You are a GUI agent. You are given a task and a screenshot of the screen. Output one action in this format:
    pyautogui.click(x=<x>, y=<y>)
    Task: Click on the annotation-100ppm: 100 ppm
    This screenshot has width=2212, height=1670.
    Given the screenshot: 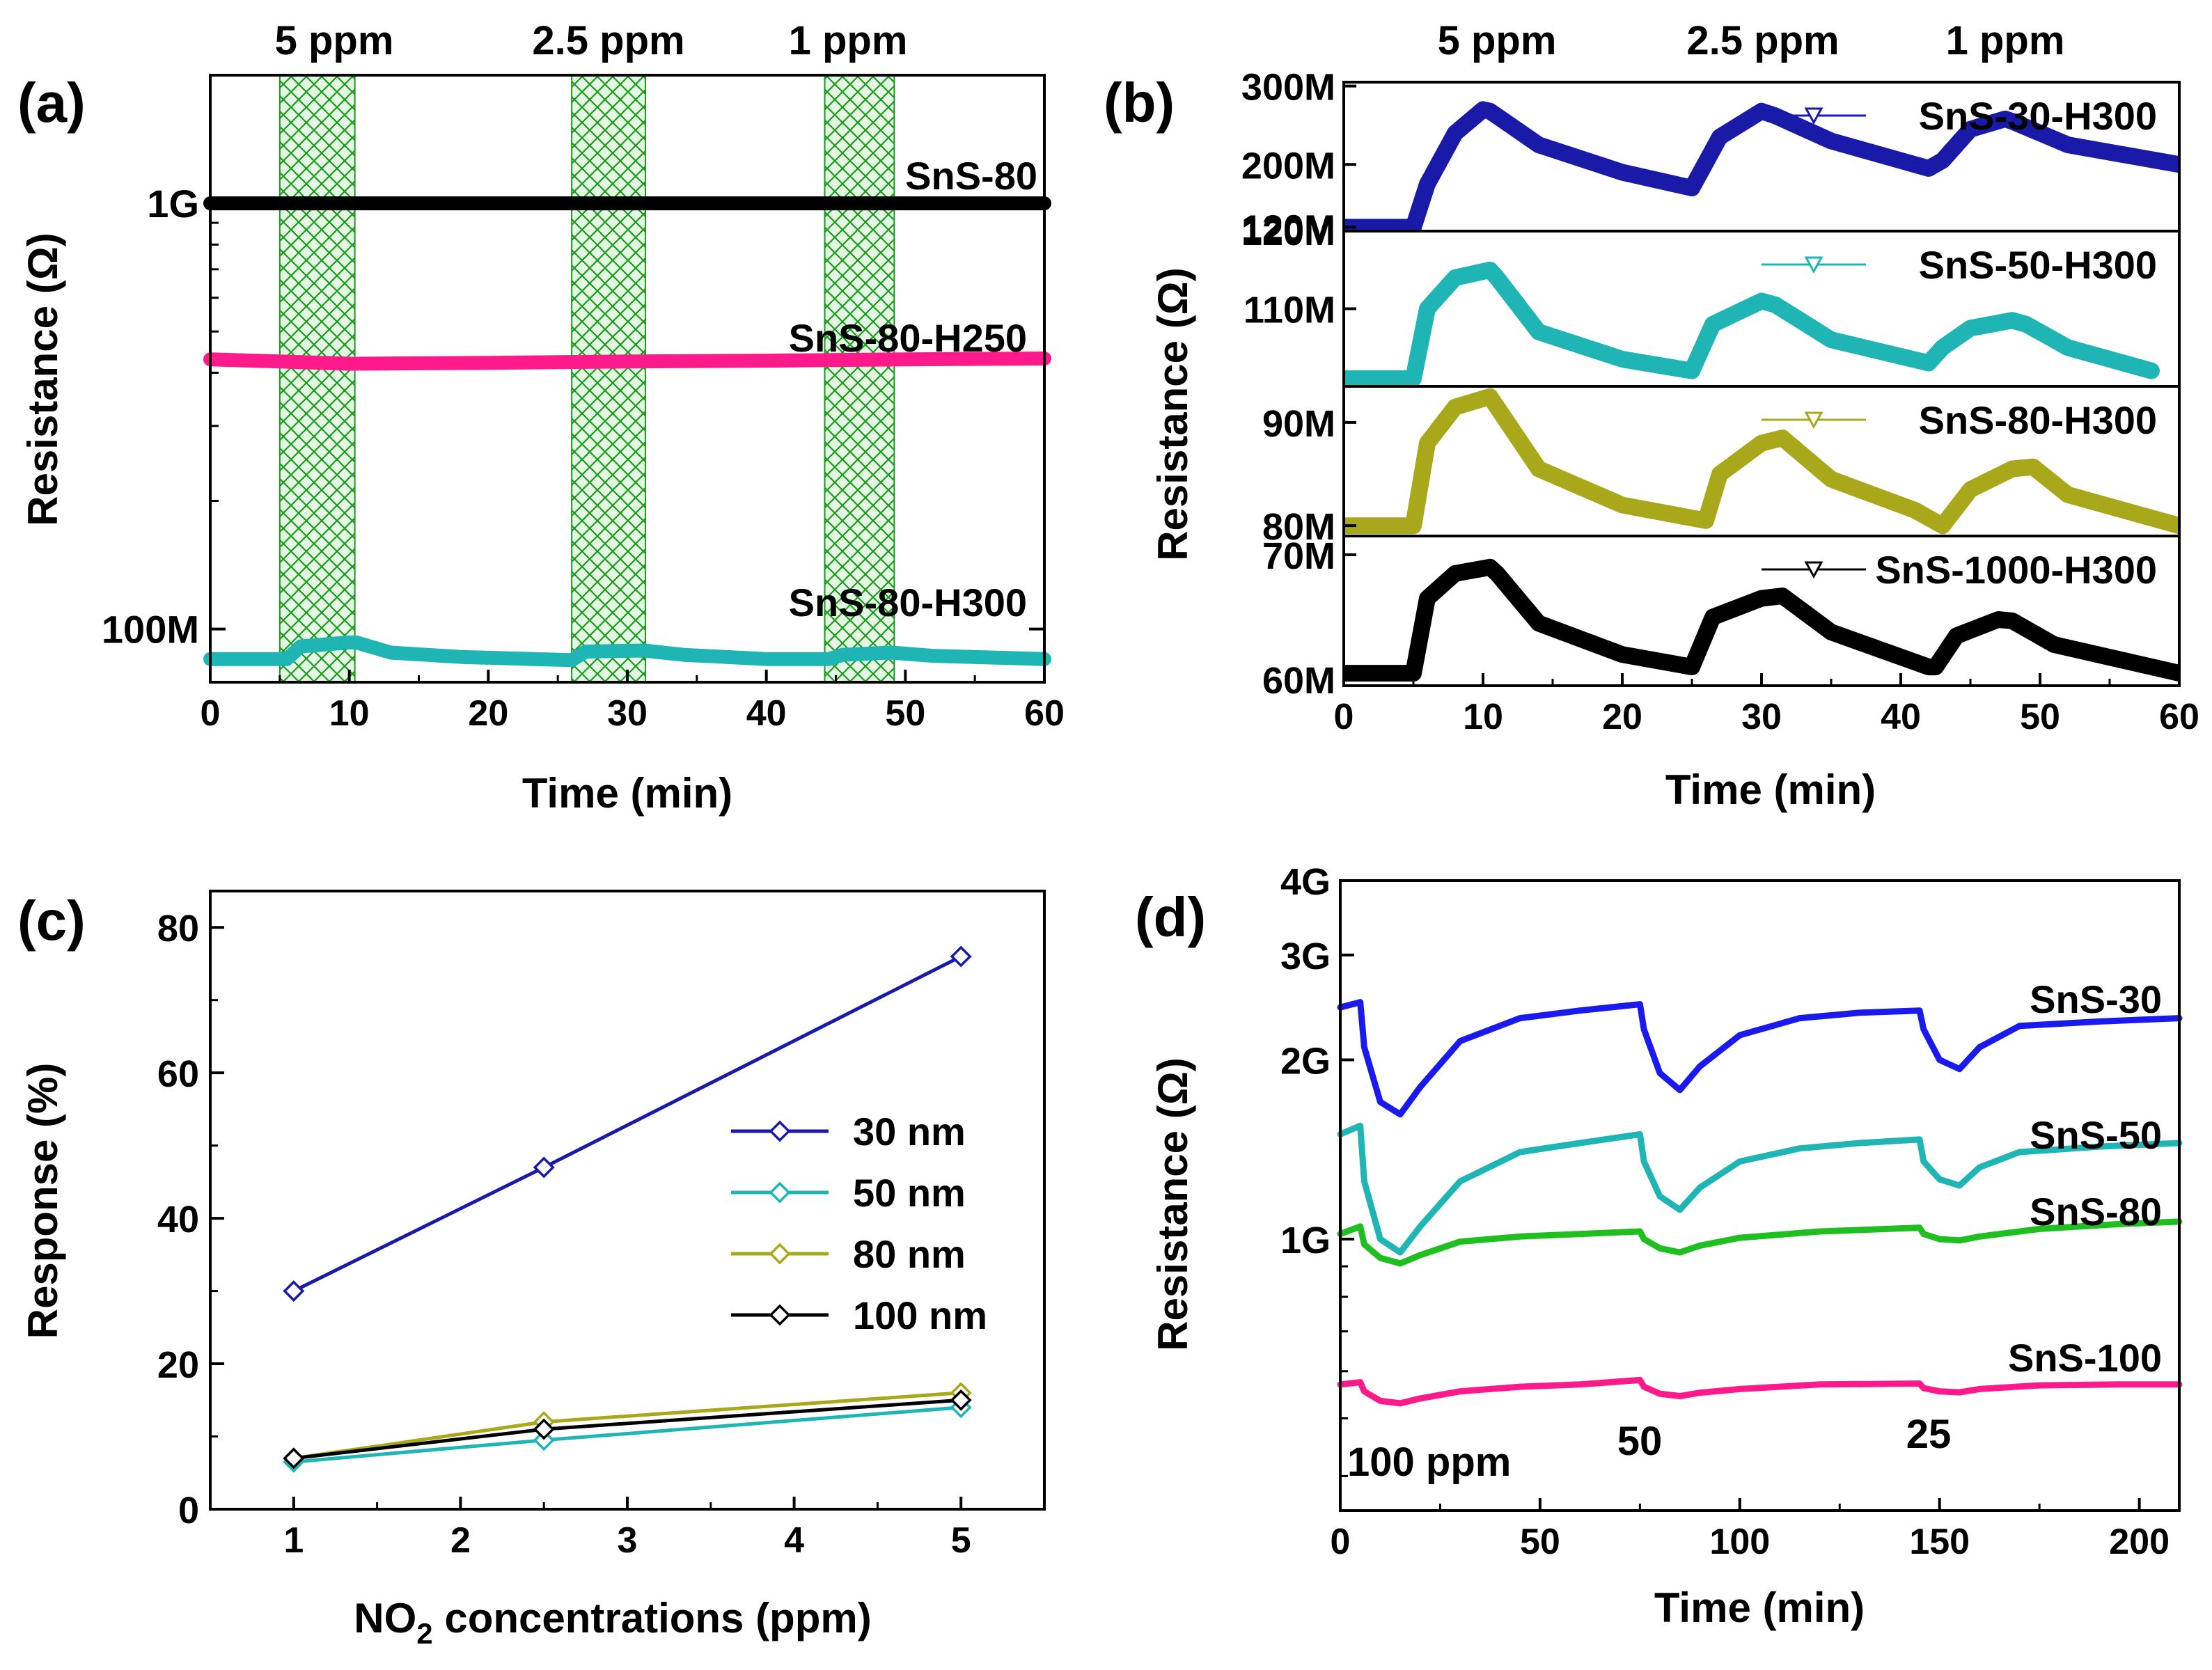 What is the action you would take?
    pyautogui.click(x=1429, y=1463)
    